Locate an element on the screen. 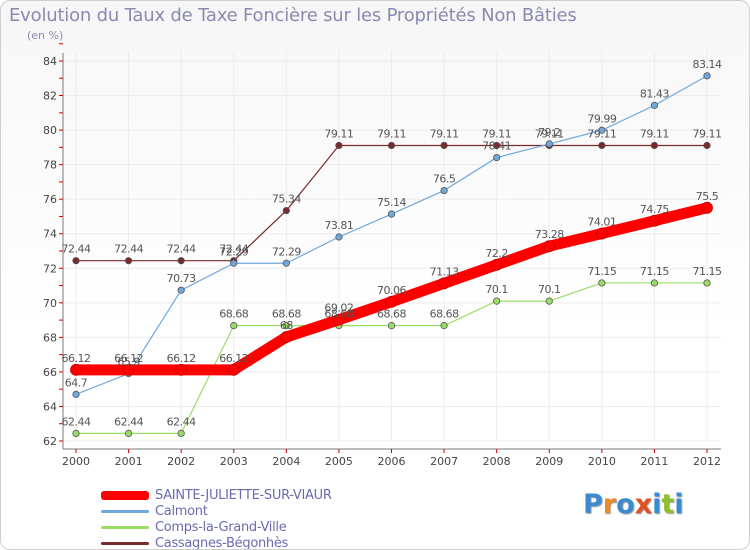 The width and height of the screenshot is (750, 550). data-label: 69.02 is located at coordinates (338, 308).